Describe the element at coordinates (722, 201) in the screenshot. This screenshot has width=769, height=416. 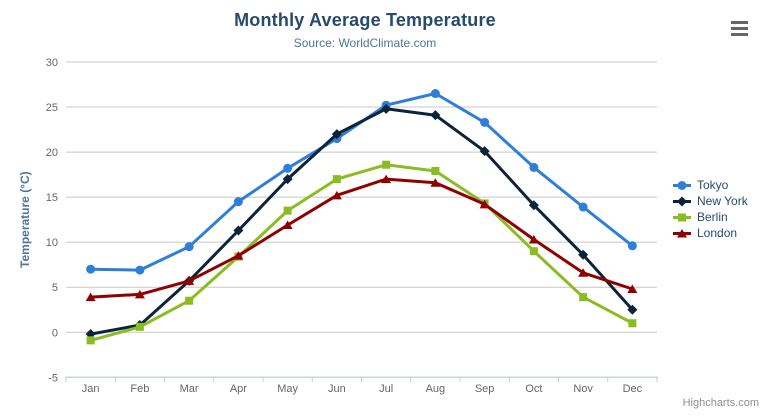
I see `legend-label: New York` at that location.